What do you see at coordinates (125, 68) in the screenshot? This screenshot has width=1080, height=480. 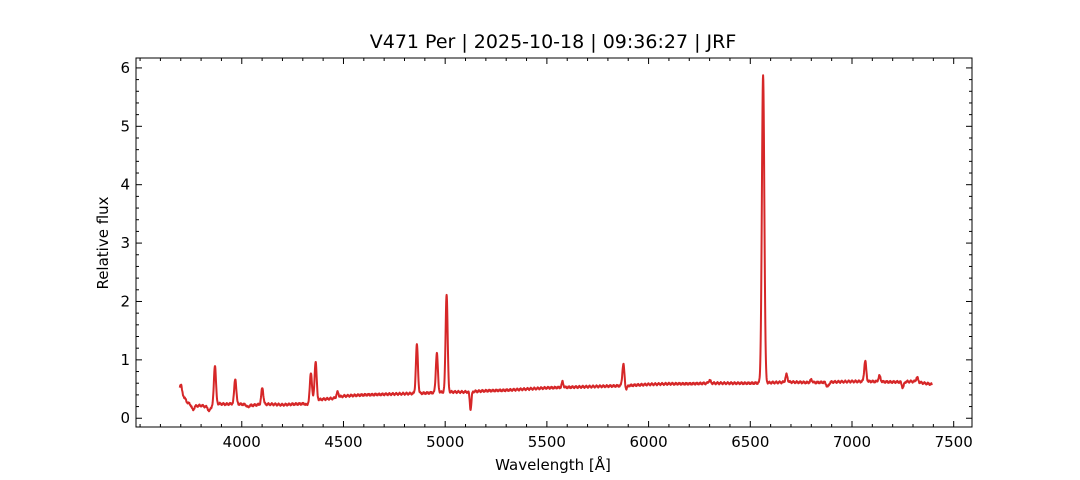 I see `y-tick-label: 6` at bounding box center [125, 68].